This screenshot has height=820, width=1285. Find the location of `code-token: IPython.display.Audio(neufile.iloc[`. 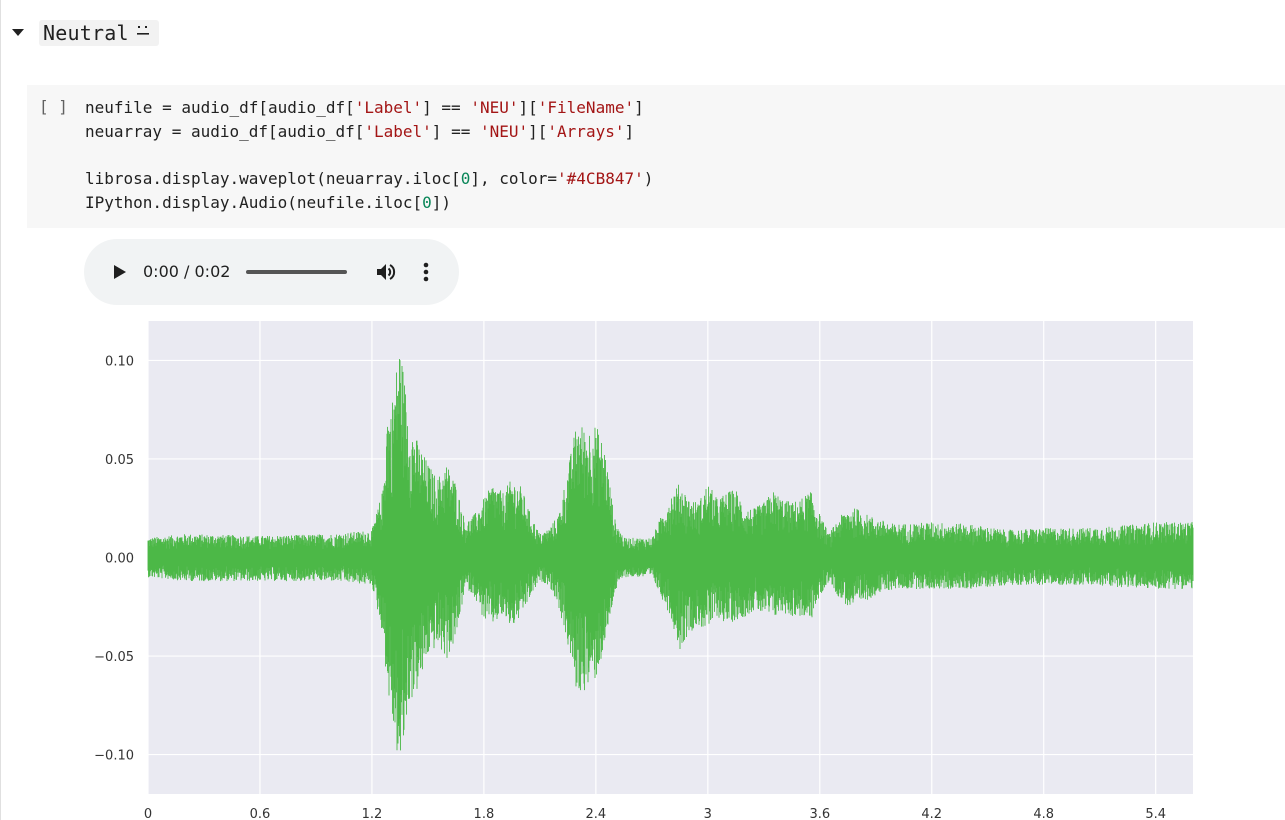

code-token: IPython.display.Audio(neufile.iloc[ is located at coordinates (254, 202).